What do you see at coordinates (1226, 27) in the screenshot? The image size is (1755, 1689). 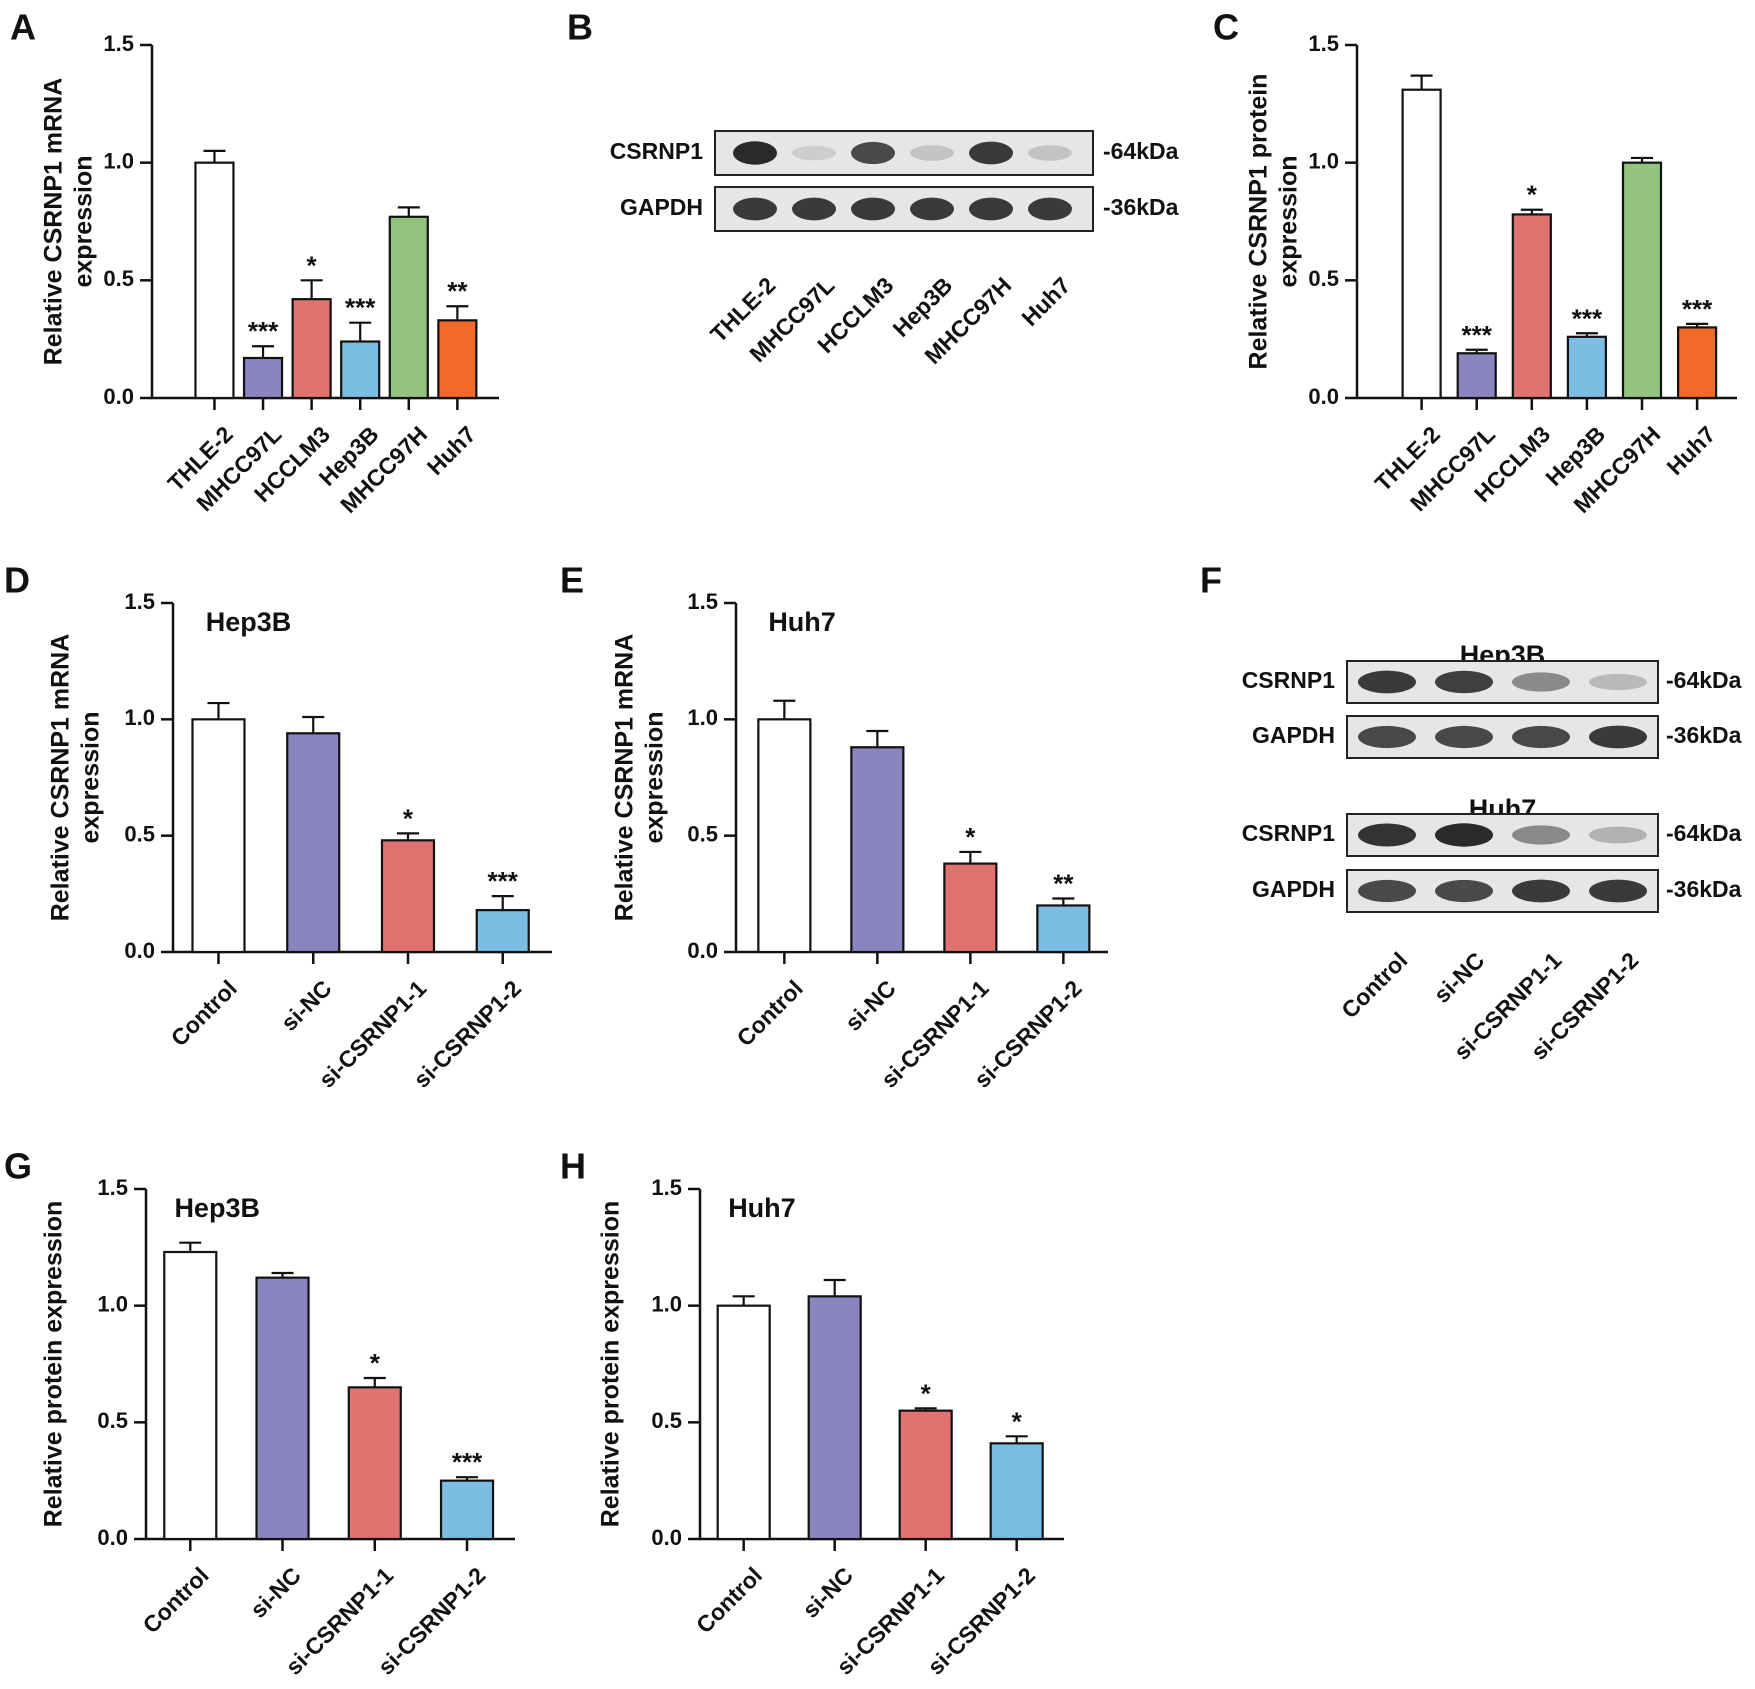 I see `panel-label: C` at bounding box center [1226, 27].